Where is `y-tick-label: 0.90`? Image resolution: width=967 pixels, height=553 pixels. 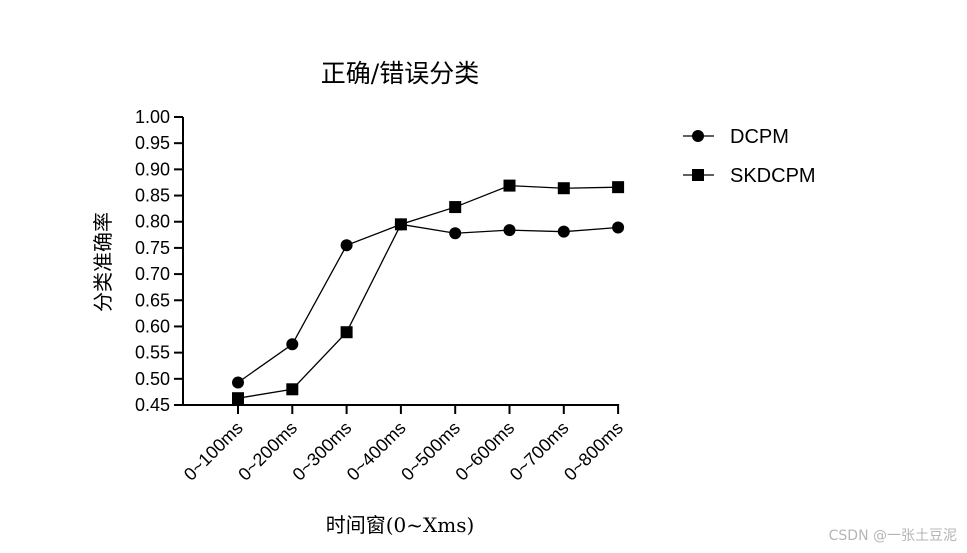
y-tick-label: 0.90 is located at coordinates (152, 169).